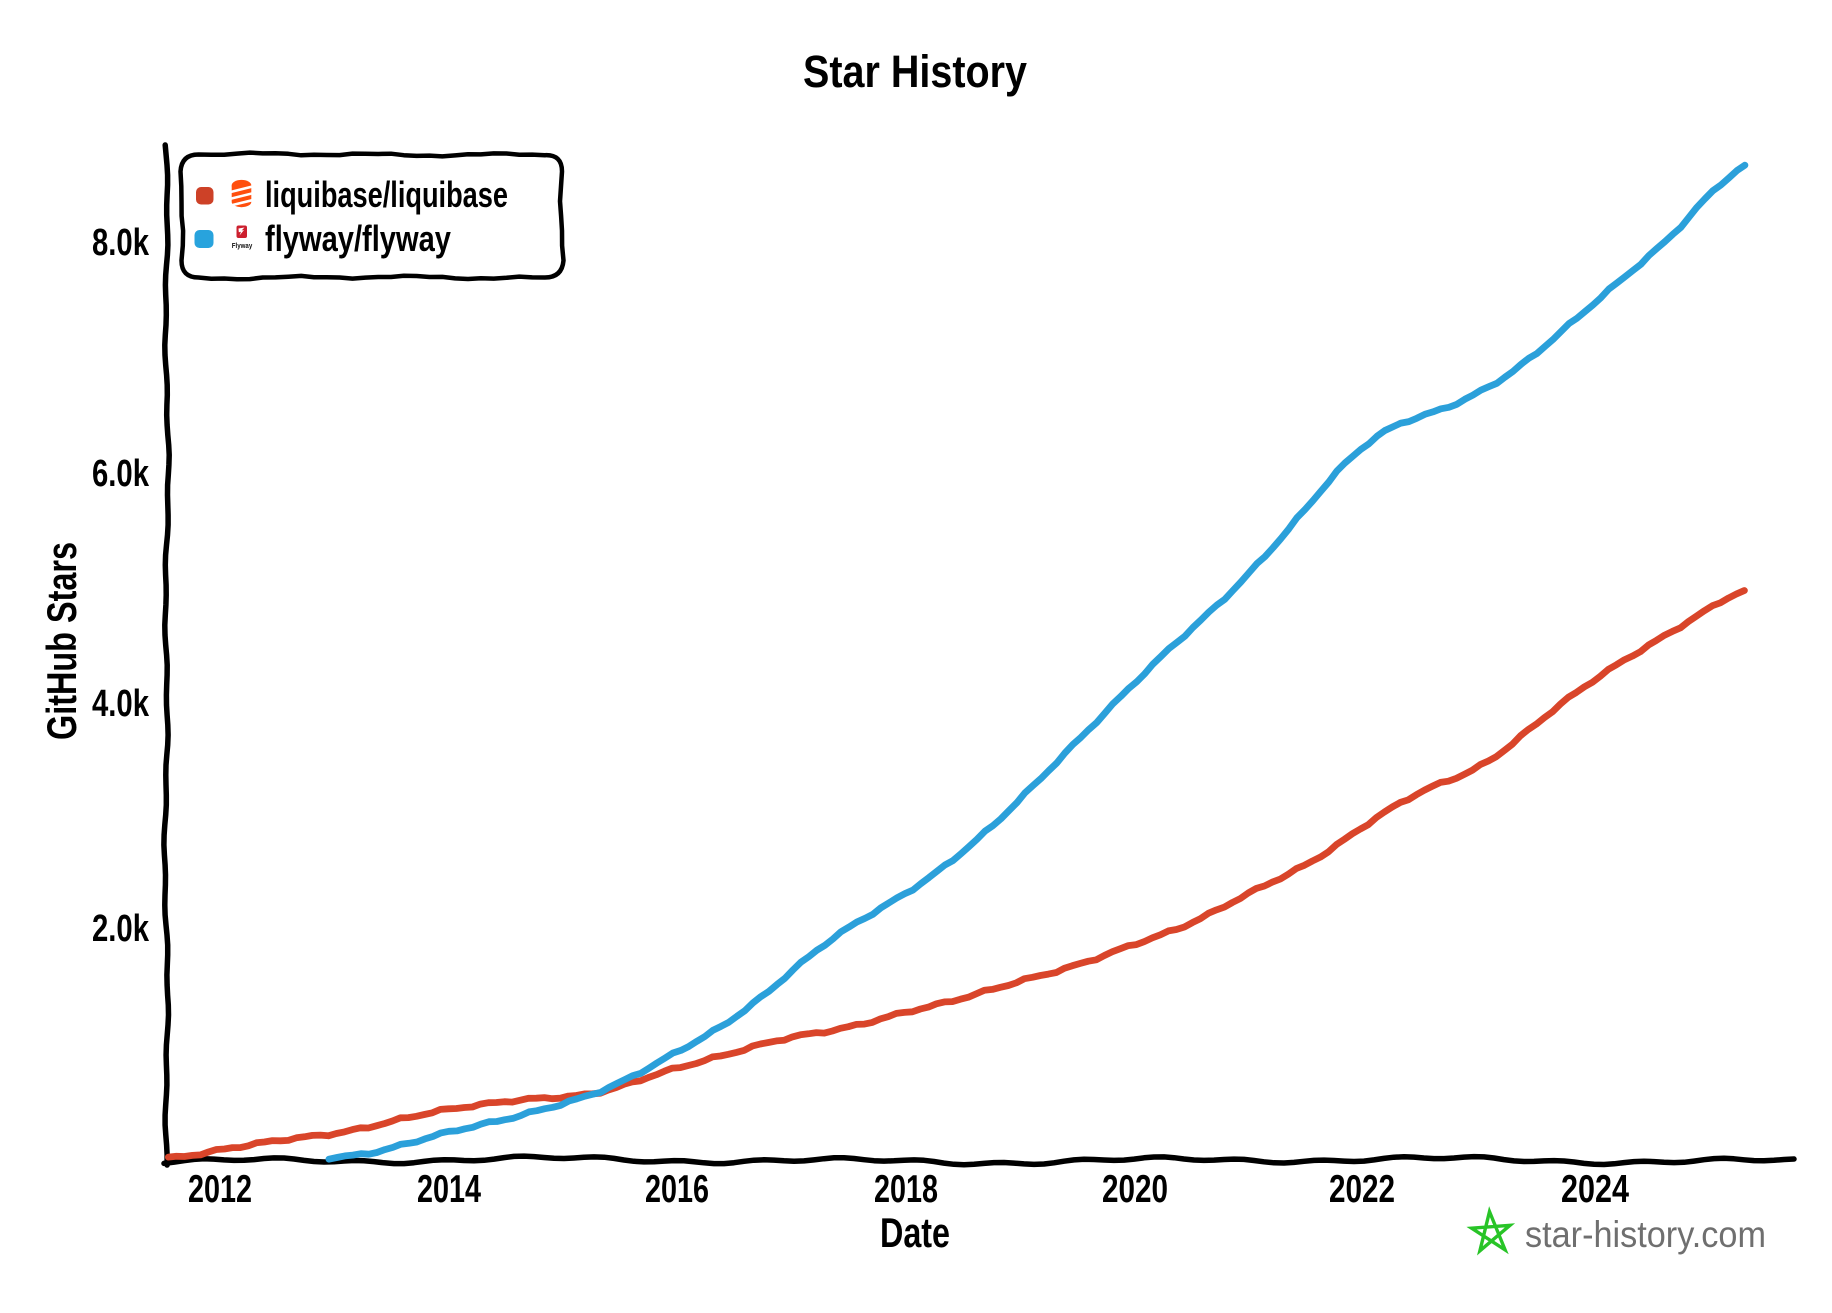  Describe the element at coordinates (358, 238) in the screenshot. I see `svg-text: flyway/flyway` at that location.